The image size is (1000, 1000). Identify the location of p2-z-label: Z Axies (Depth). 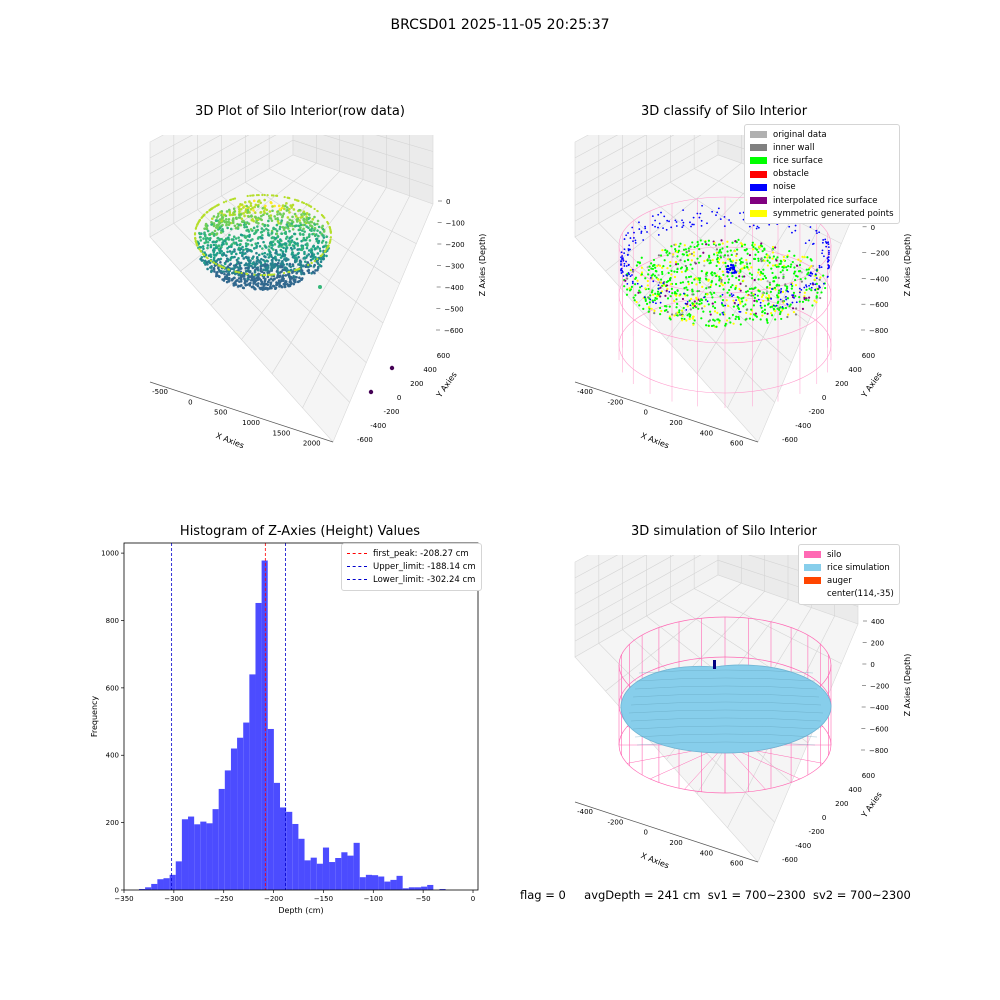
(907, 265).